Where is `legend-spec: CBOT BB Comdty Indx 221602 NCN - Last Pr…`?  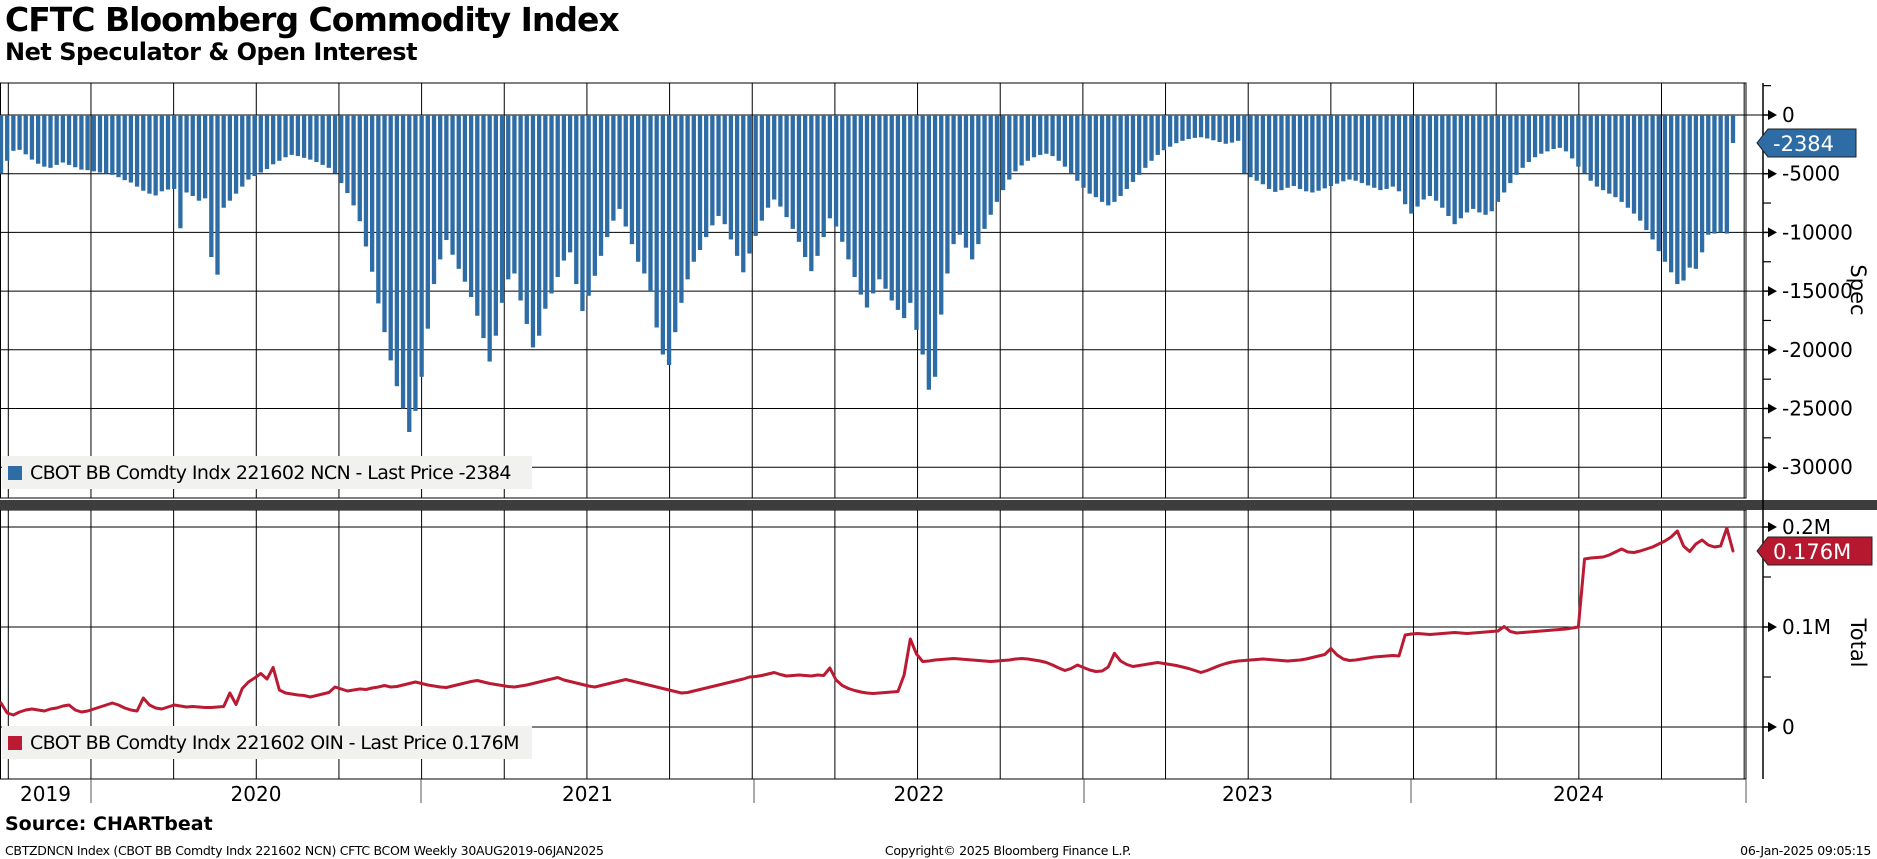 legend-spec: CBOT BB Comdty Indx 221602 NCN - Last Pr… is located at coordinates (267, 472).